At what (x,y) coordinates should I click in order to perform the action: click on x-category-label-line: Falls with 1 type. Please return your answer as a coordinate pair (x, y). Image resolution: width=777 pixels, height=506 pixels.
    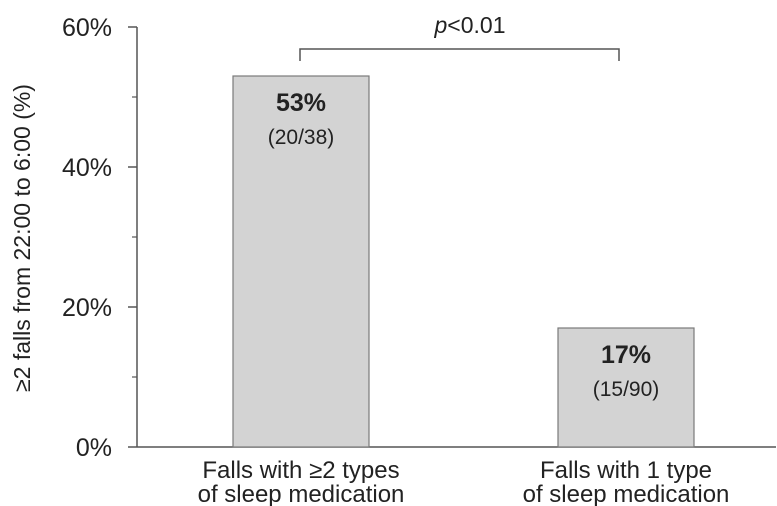
    Looking at the image, I should click on (626, 470).